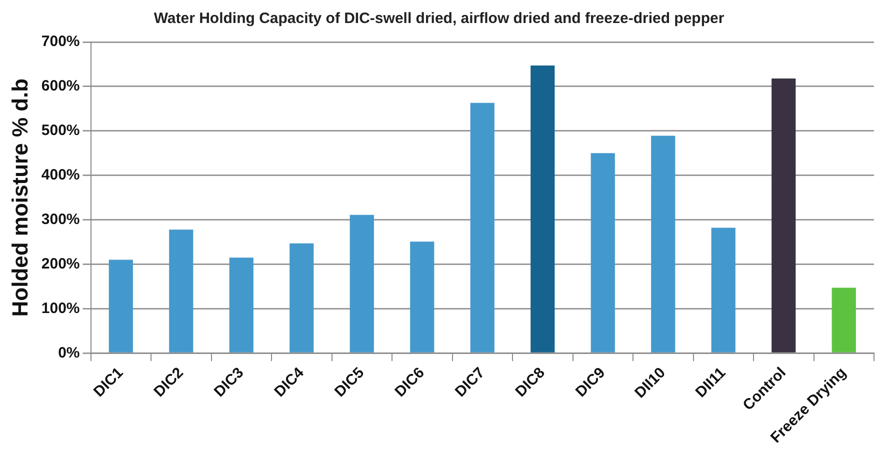 The image size is (888, 454). Describe the element at coordinates (60, 131) in the screenshot. I see `y-tick-label: 500%` at that location.